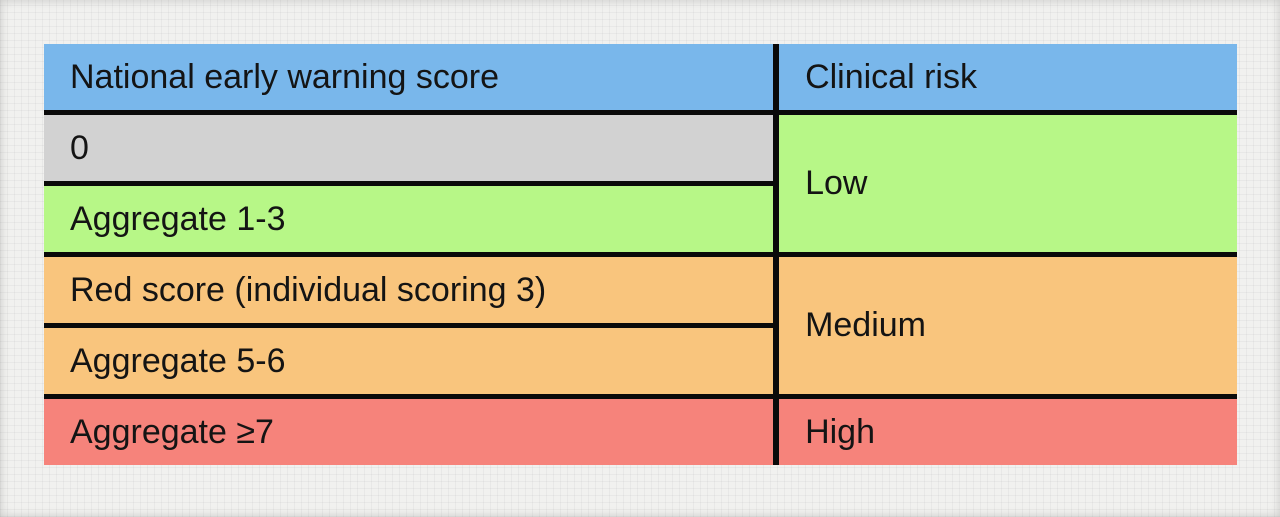 The height and width of the screenshot is (517, 1280). I want to click on cell-risk-medium: Medium, so click(1005, 326).